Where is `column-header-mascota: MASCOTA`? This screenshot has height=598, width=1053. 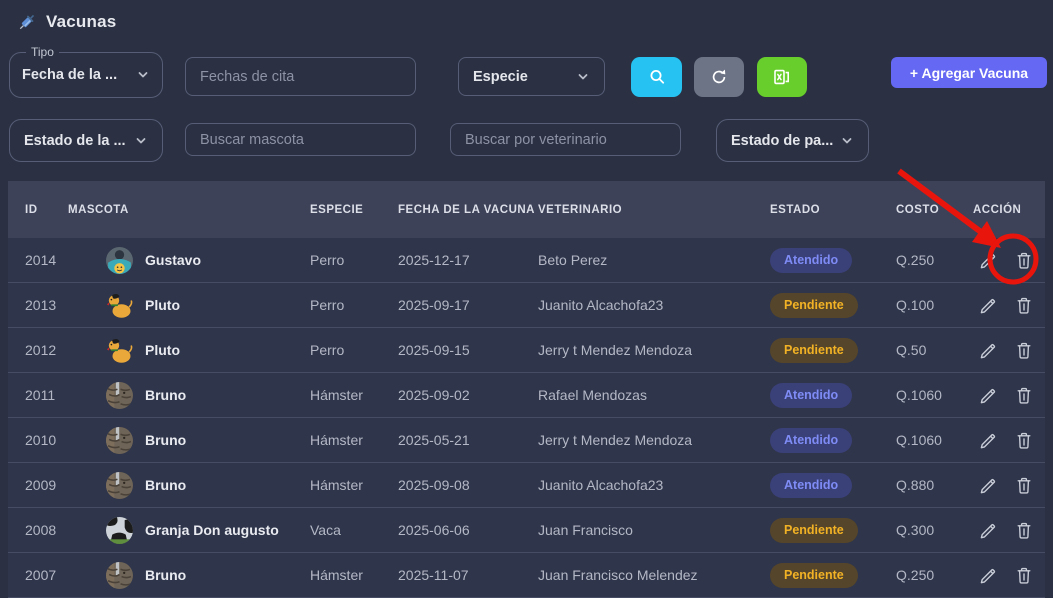
column-header-mascota: MASCOTA is located at coordinates (98, 209).